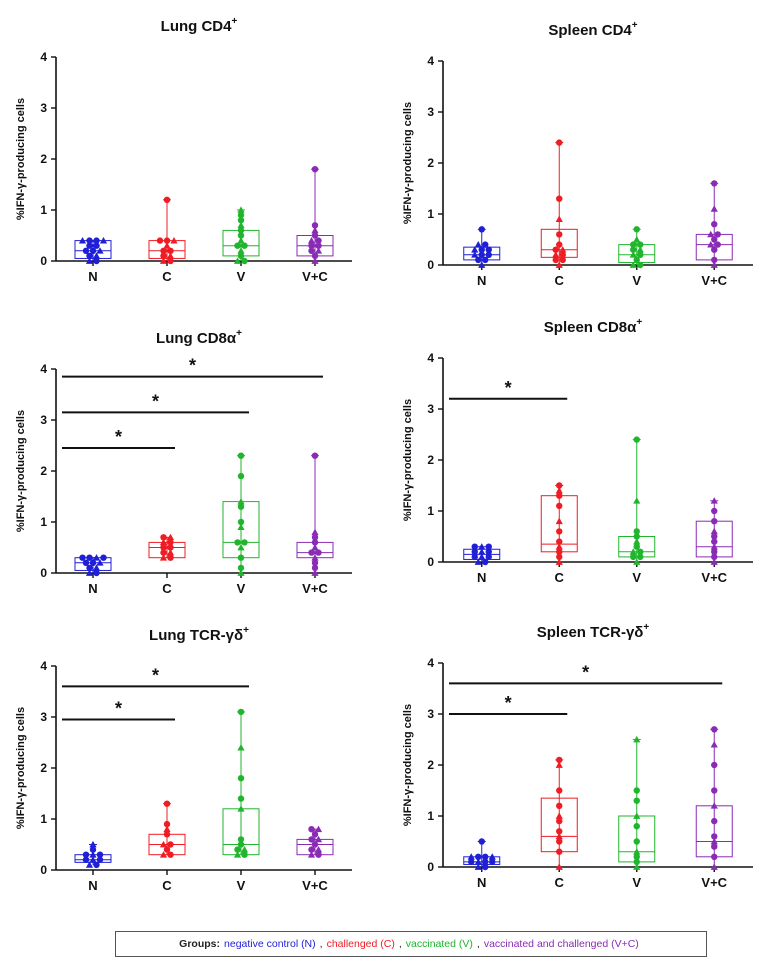  I want to click on y-tick-label: 2, so click(43, 768).